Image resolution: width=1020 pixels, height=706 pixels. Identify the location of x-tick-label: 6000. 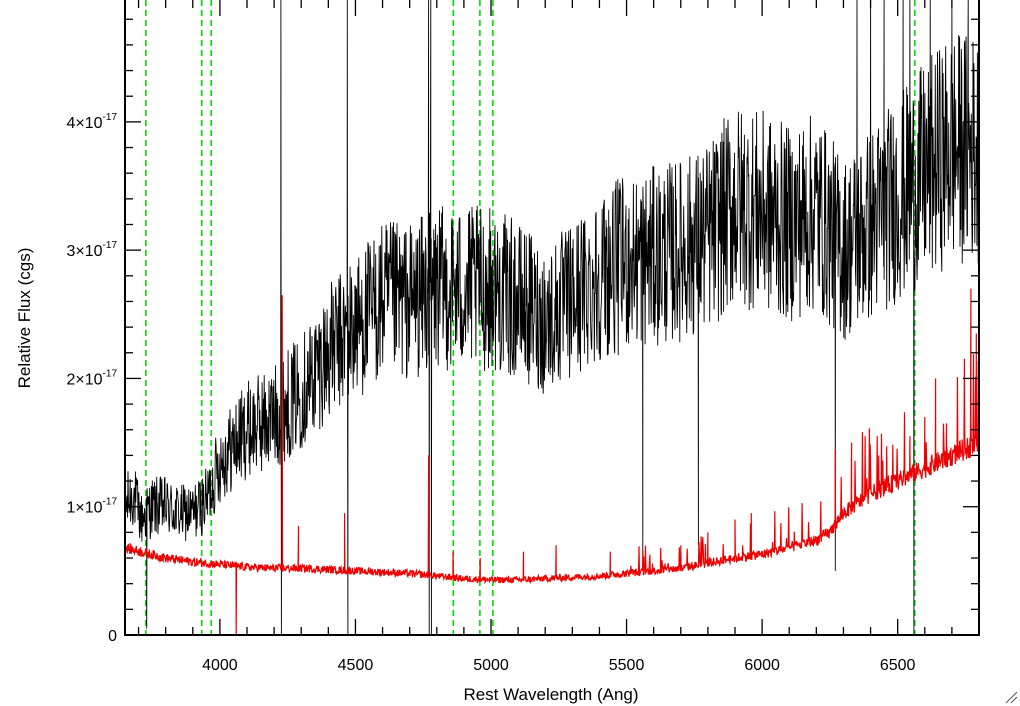
(762, 665).